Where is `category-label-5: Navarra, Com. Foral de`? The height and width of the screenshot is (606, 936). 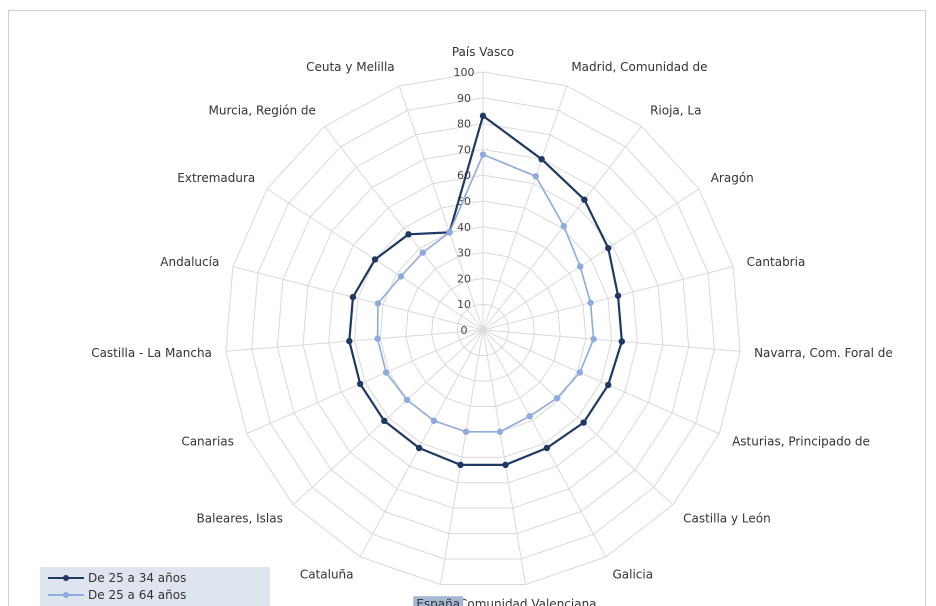 category-label-5: Navarra, Com. Foral de is located at coordinates (823, 353).